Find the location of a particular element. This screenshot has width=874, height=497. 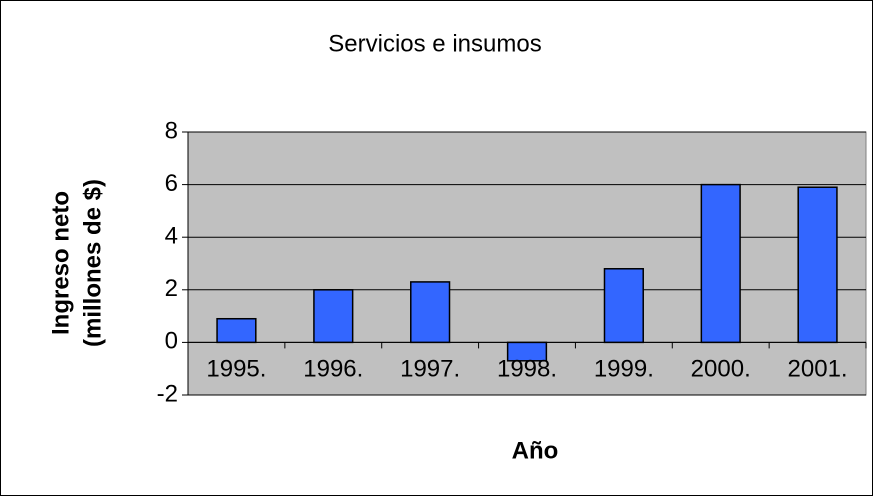

y-tick-label: 2 is located at coordinates (171, 288).